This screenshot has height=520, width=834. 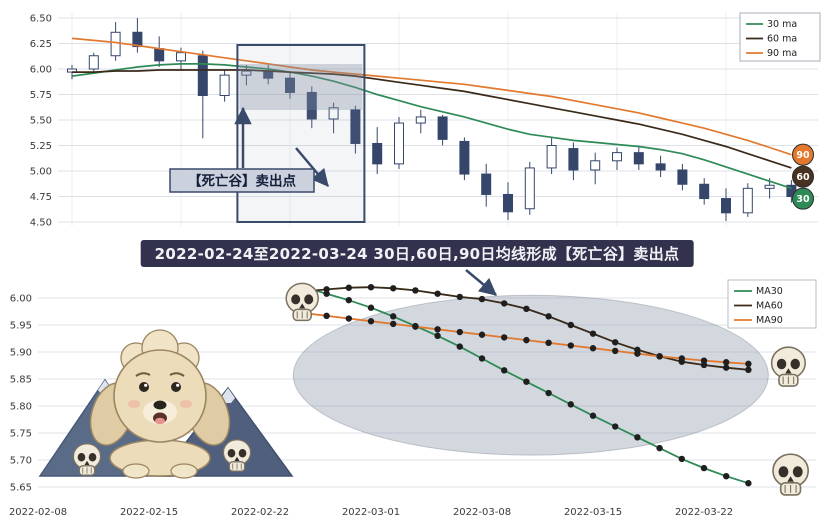 What do you see at coordinates (41, 146) in the screenshot?
I see `y-axis-tick: 5.25` at bounding box center [41, 146].